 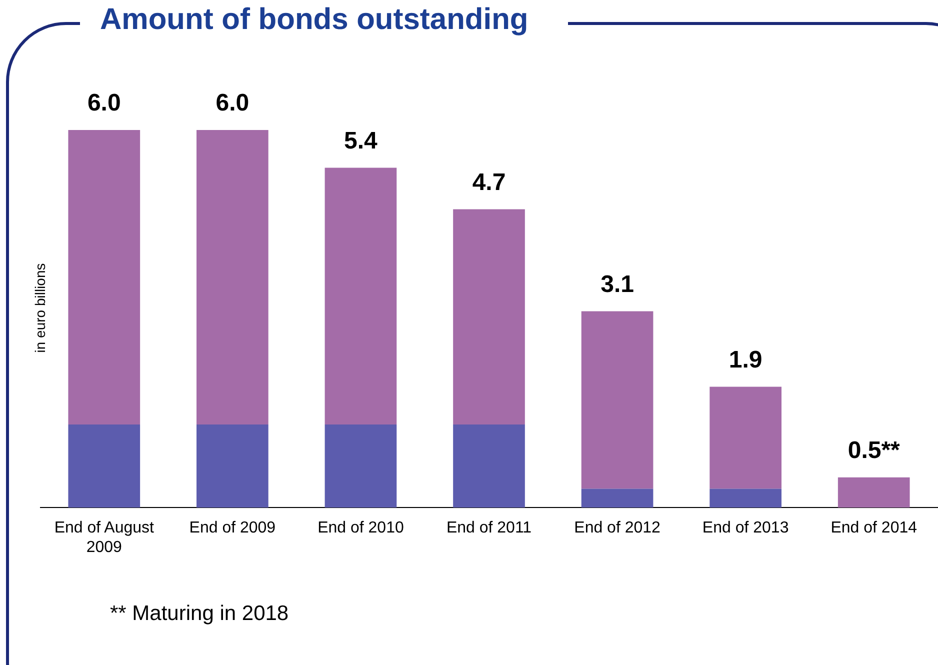 What do you see at coordinates (745, 360) in the screenshot?
I see `annotation: 1.9` at bounding box center [745, 360].